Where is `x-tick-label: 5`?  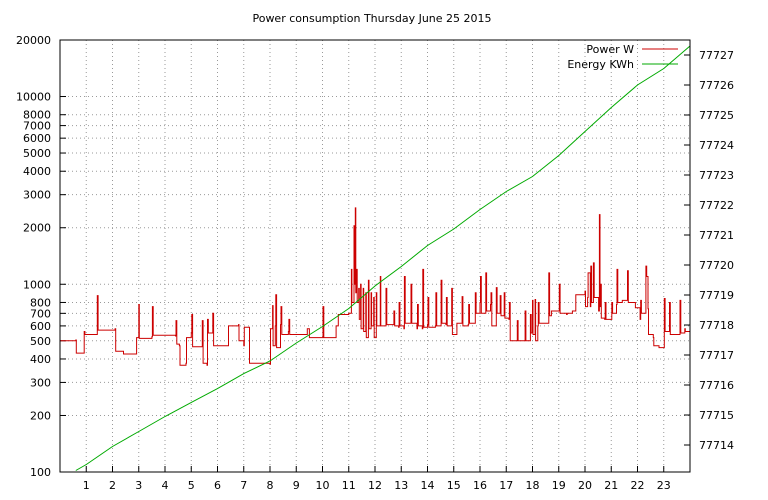
x-tick-label: 5 is located at coordinates (191, 485).